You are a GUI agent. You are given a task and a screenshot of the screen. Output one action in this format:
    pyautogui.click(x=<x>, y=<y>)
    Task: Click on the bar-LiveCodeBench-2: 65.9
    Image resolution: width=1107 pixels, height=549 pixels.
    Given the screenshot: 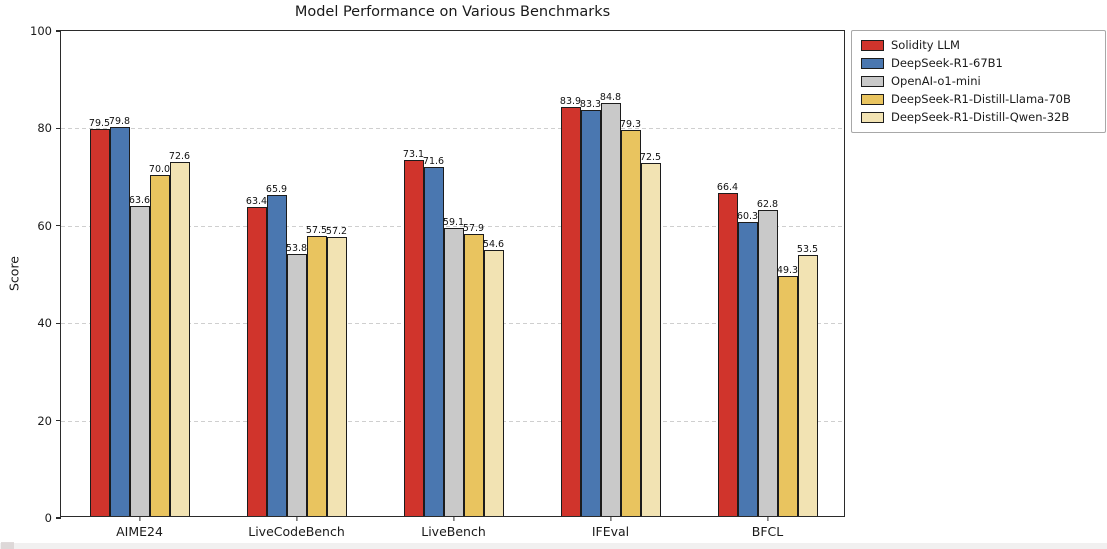 What is the action you would take?
    pyautogui.click(x=276, y=350)
    